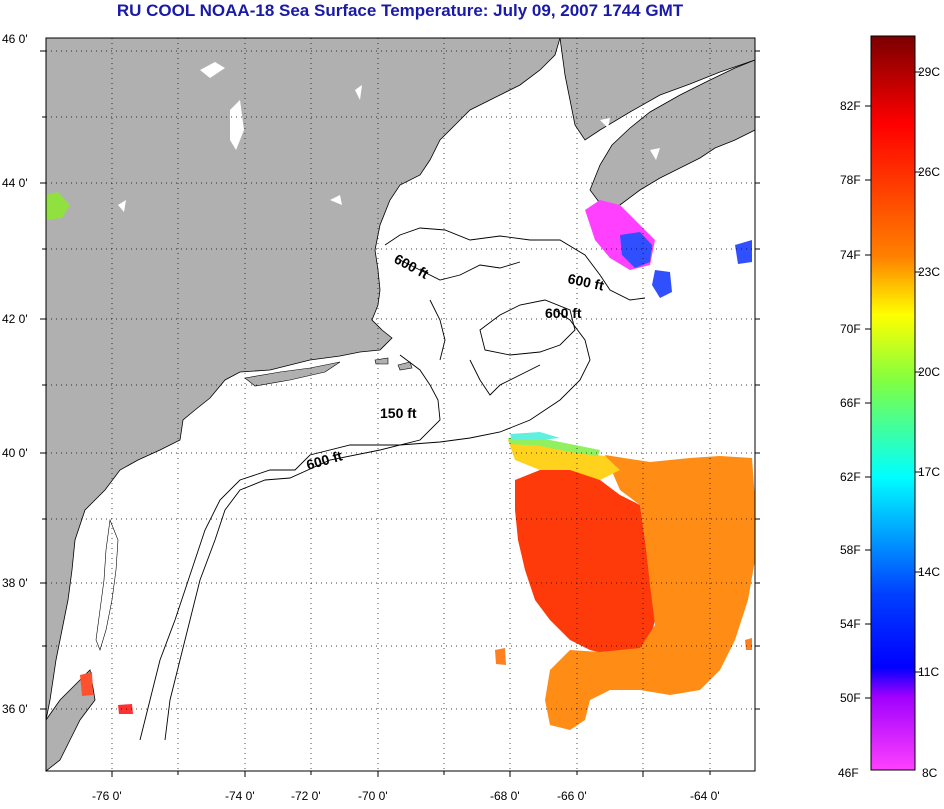 The image size is (944, 809). I want to click on cb-c-20: 20C, so click(929, 372).